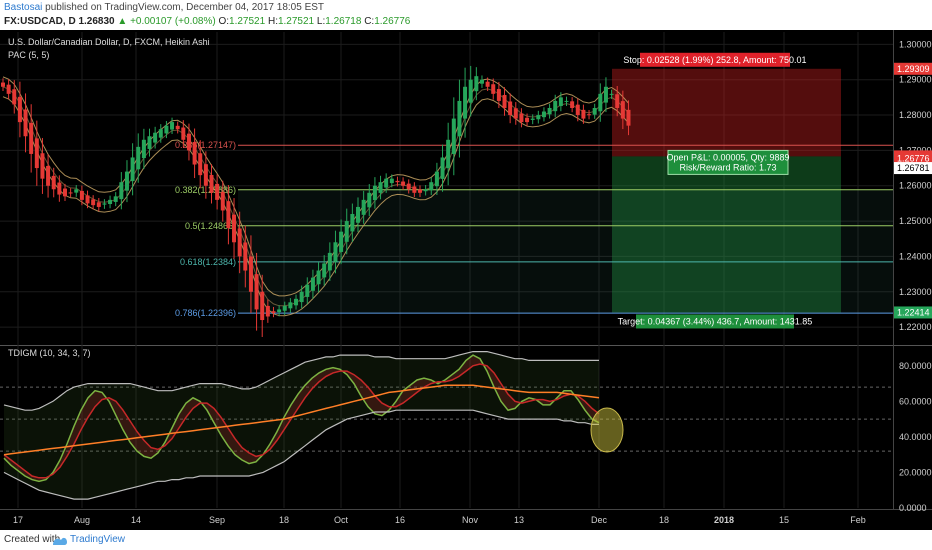 The height and width of the screenshot is (550, 932). I want to click on tdi-upper-band, so click(301, 381).